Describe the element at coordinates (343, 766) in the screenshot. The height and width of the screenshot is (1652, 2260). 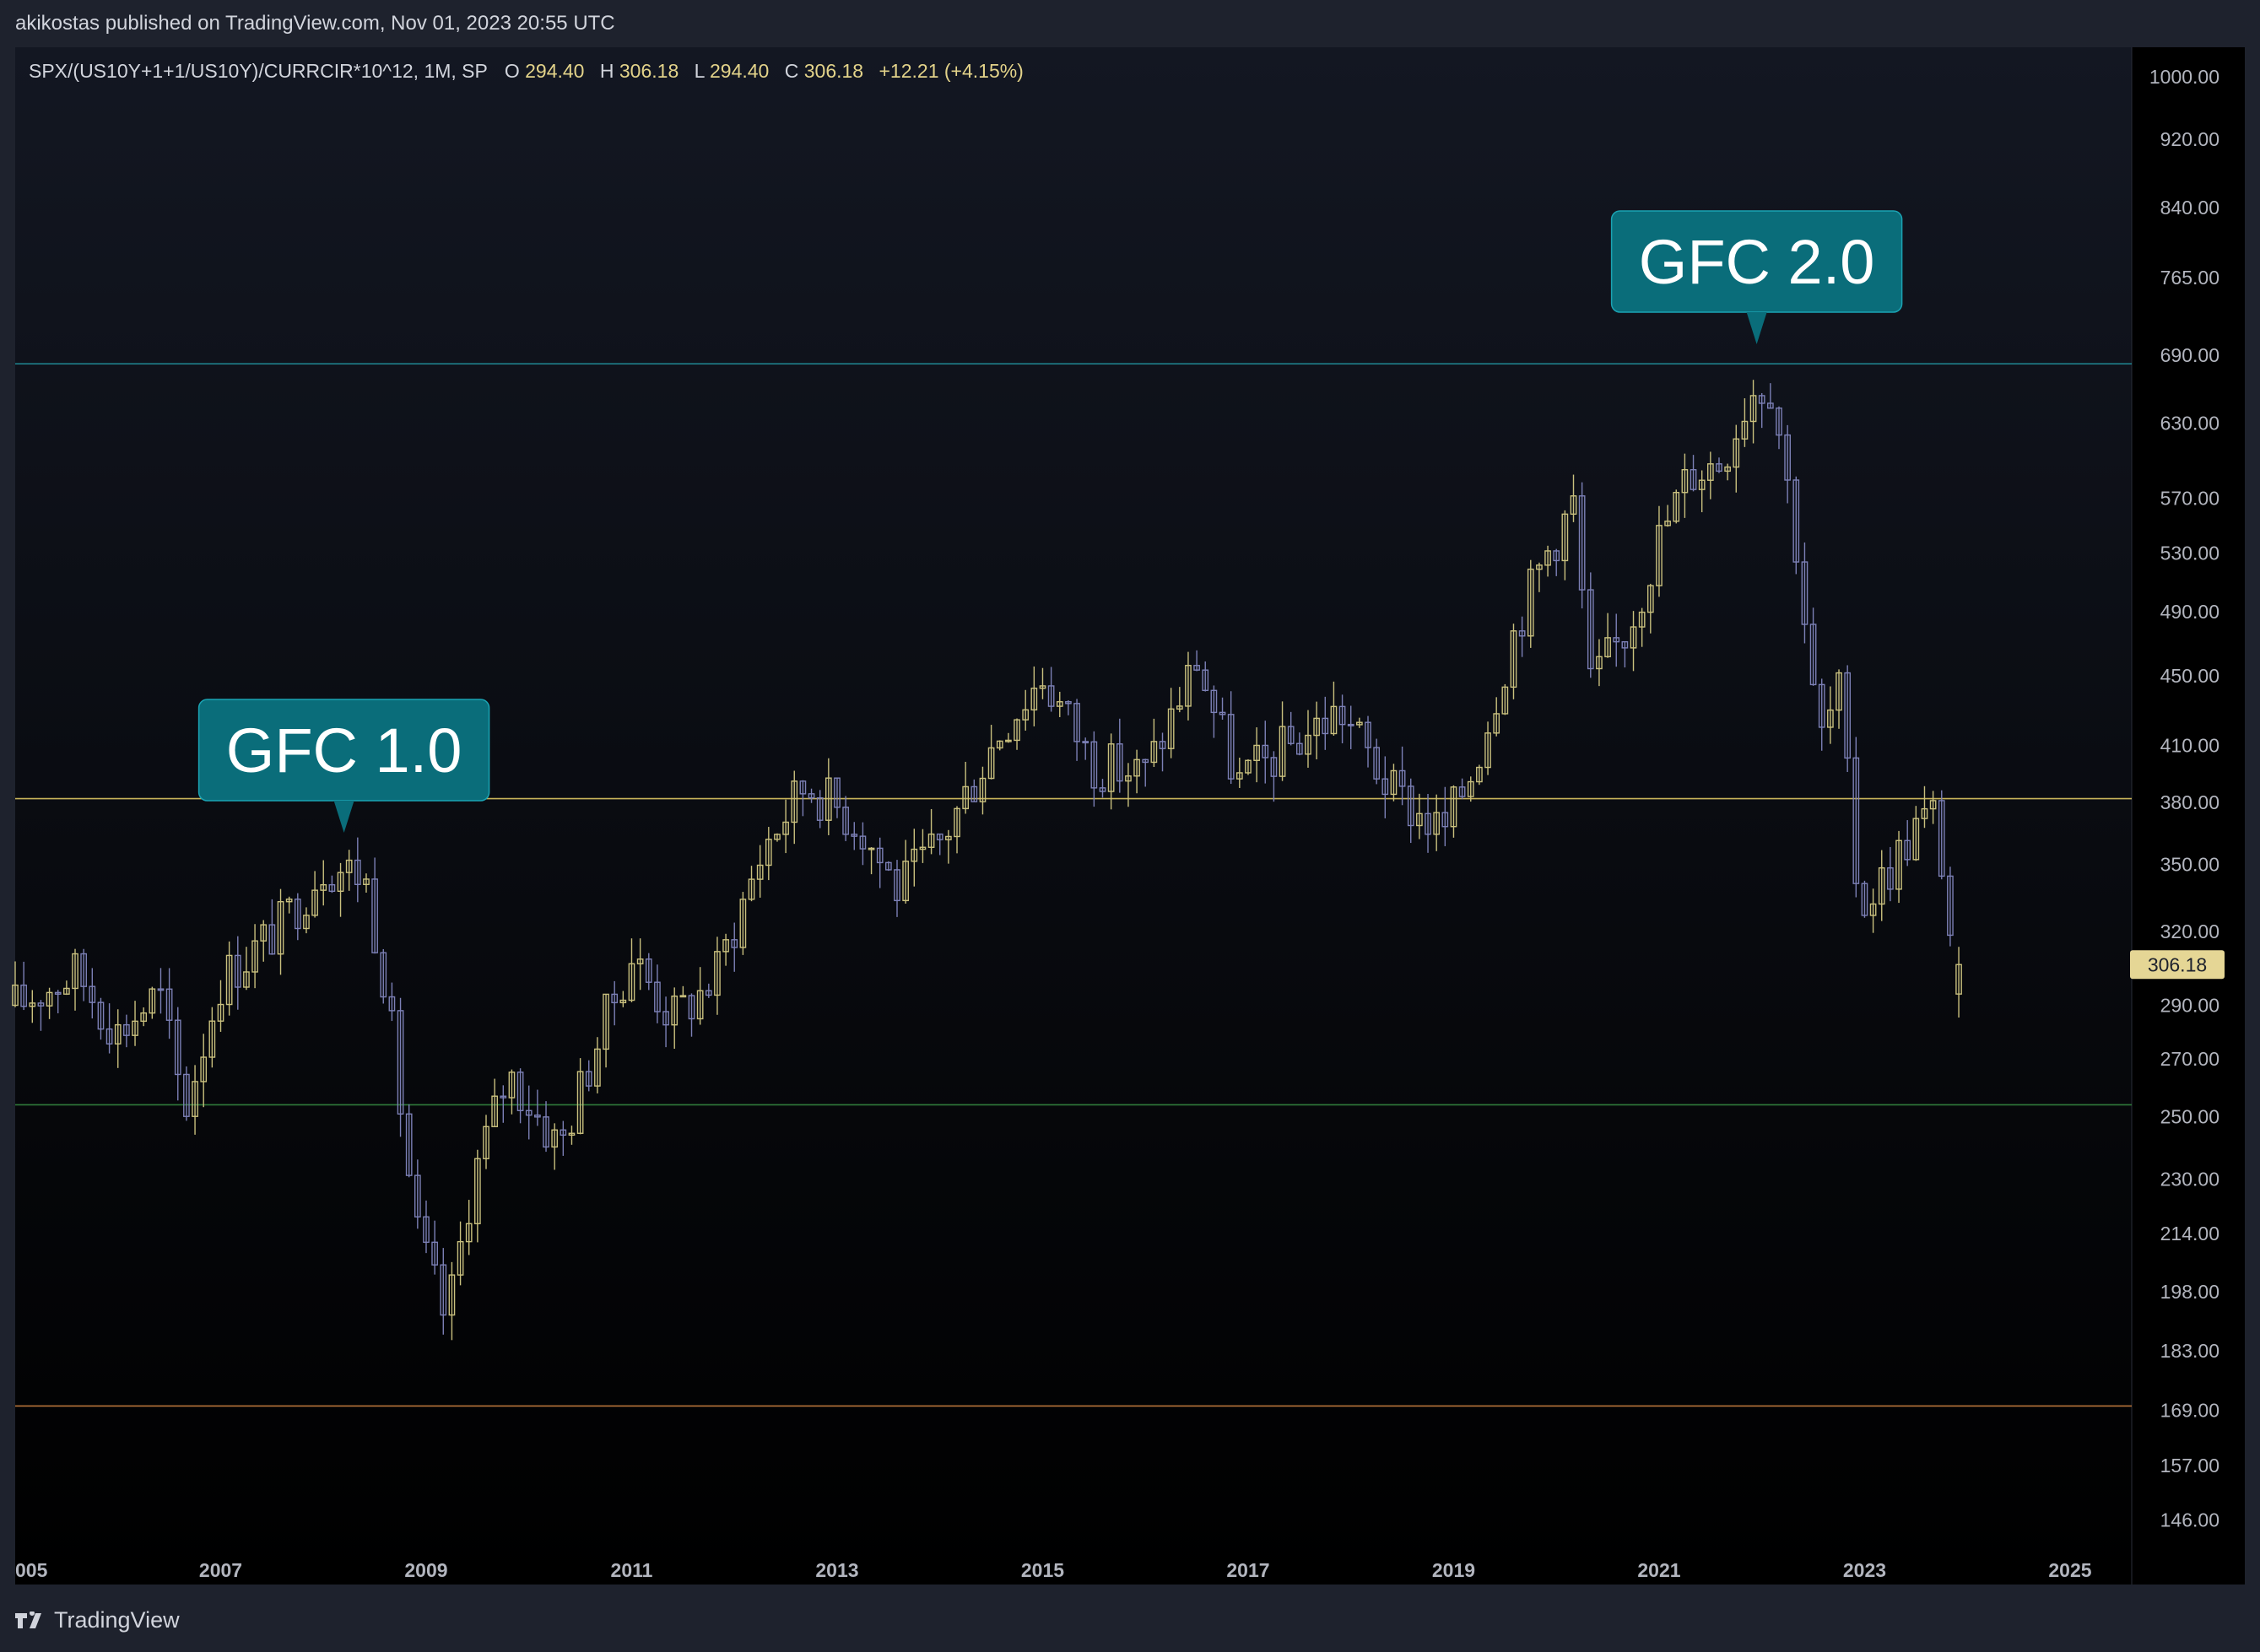
I see `annotation-callout: GFC 1.0` at that location.